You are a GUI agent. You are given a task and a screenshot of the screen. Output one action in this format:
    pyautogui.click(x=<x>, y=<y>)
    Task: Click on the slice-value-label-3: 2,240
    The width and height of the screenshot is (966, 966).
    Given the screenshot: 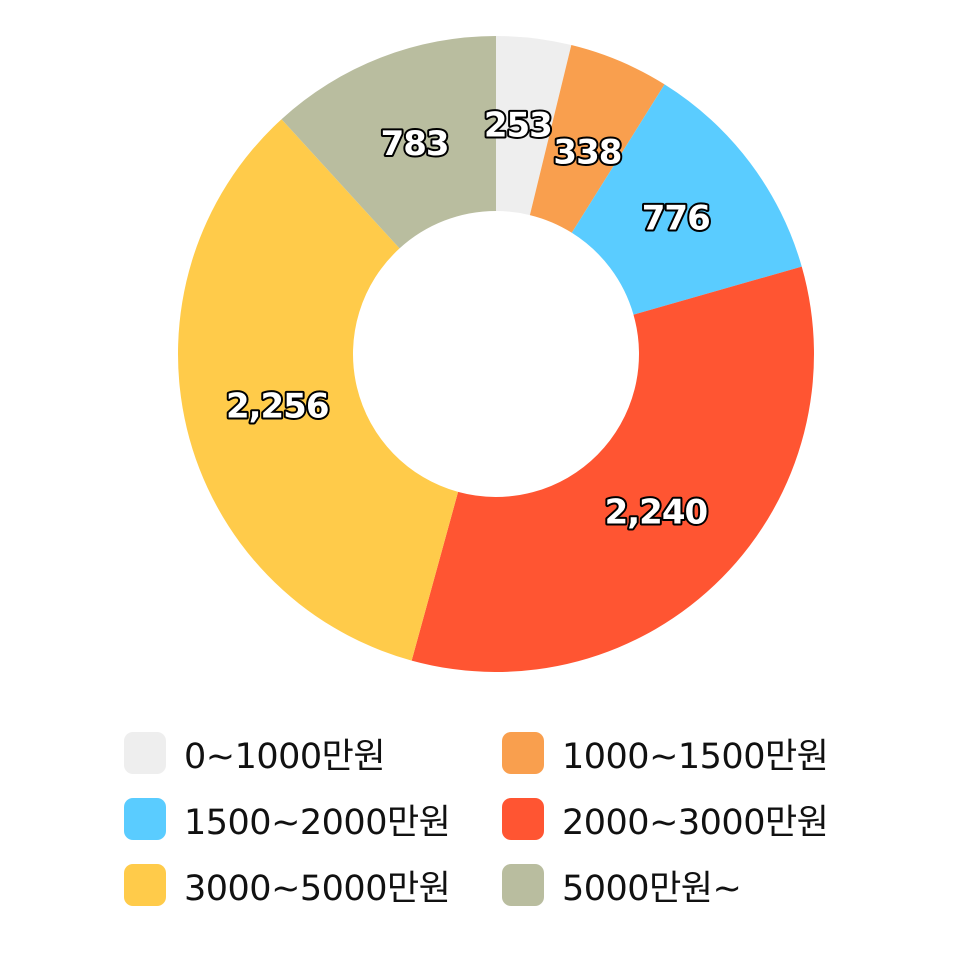 What is the action you would take?
    pyautogui.click(x=656, y=512)
    